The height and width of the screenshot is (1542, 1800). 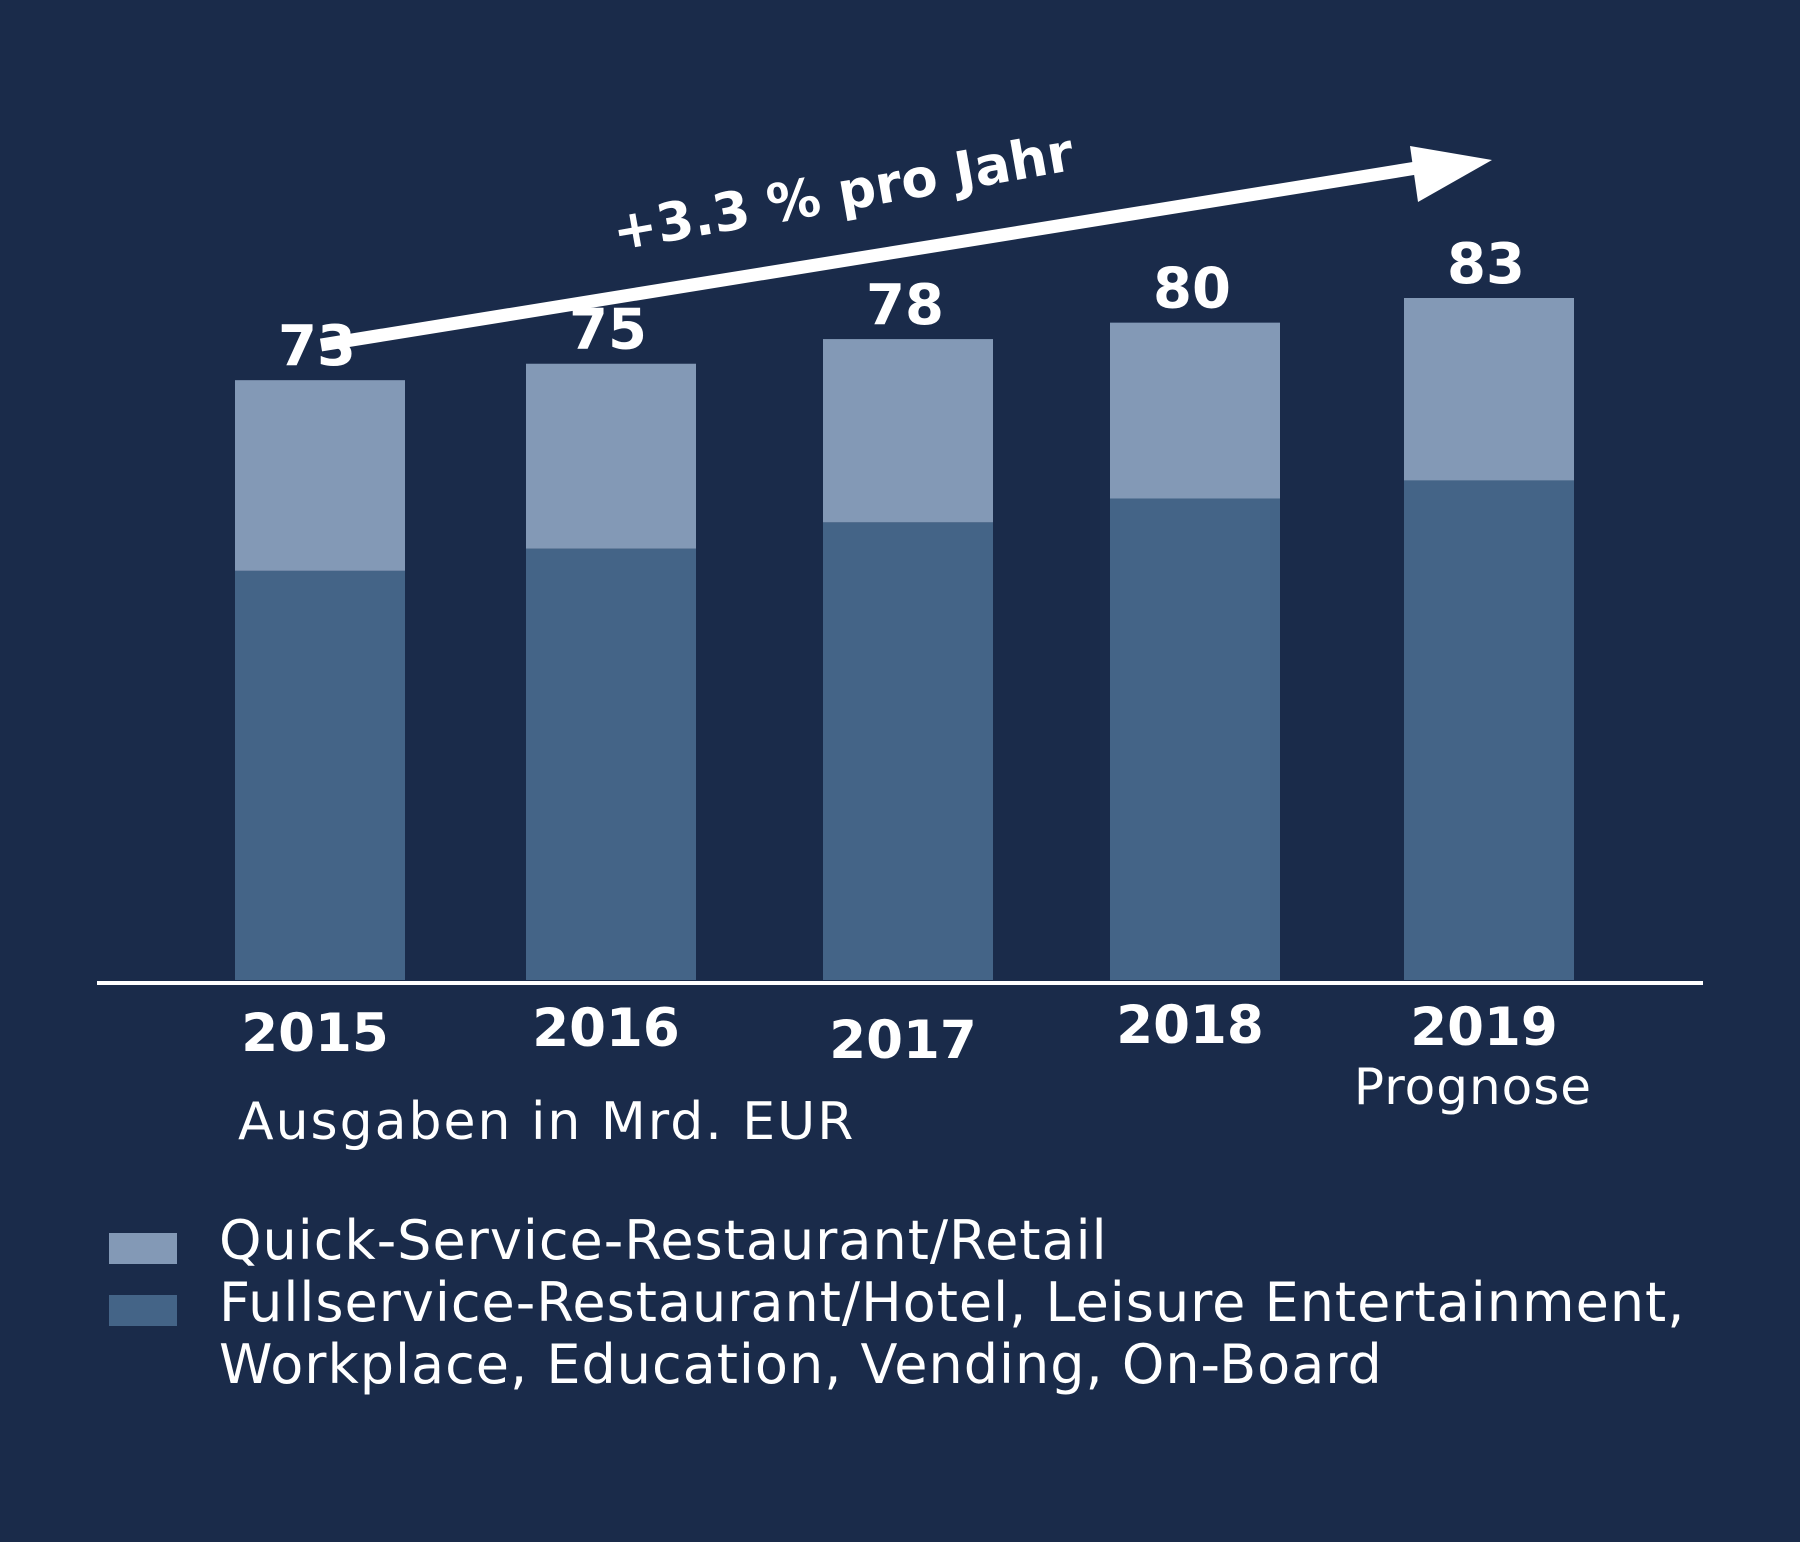 I want to click on bar-segment-2018-fullservice, so click(x=1195, y=739).